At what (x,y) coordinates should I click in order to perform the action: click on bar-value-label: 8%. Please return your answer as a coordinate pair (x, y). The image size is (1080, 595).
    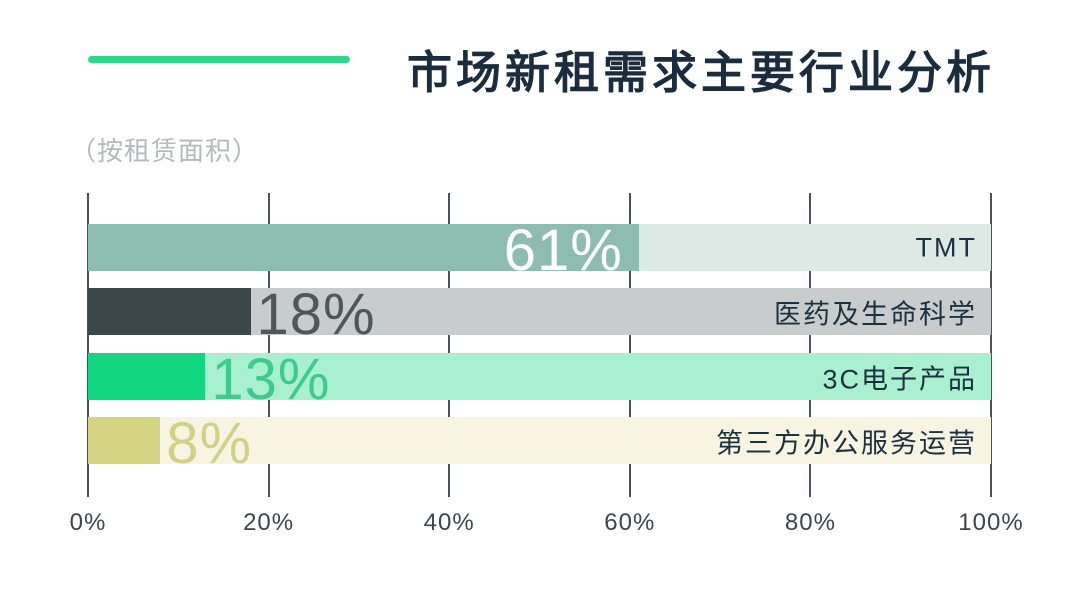
    Looking at the image, I should click on (209, 443).